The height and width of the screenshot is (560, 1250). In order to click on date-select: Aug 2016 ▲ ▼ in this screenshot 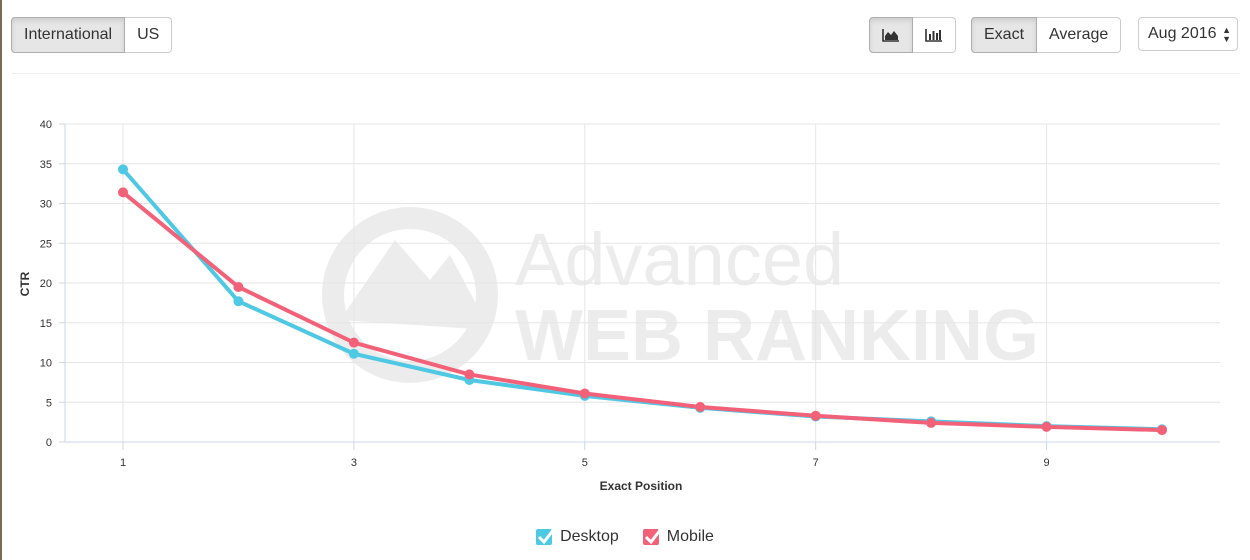, I will do `click(1188, 34)`.